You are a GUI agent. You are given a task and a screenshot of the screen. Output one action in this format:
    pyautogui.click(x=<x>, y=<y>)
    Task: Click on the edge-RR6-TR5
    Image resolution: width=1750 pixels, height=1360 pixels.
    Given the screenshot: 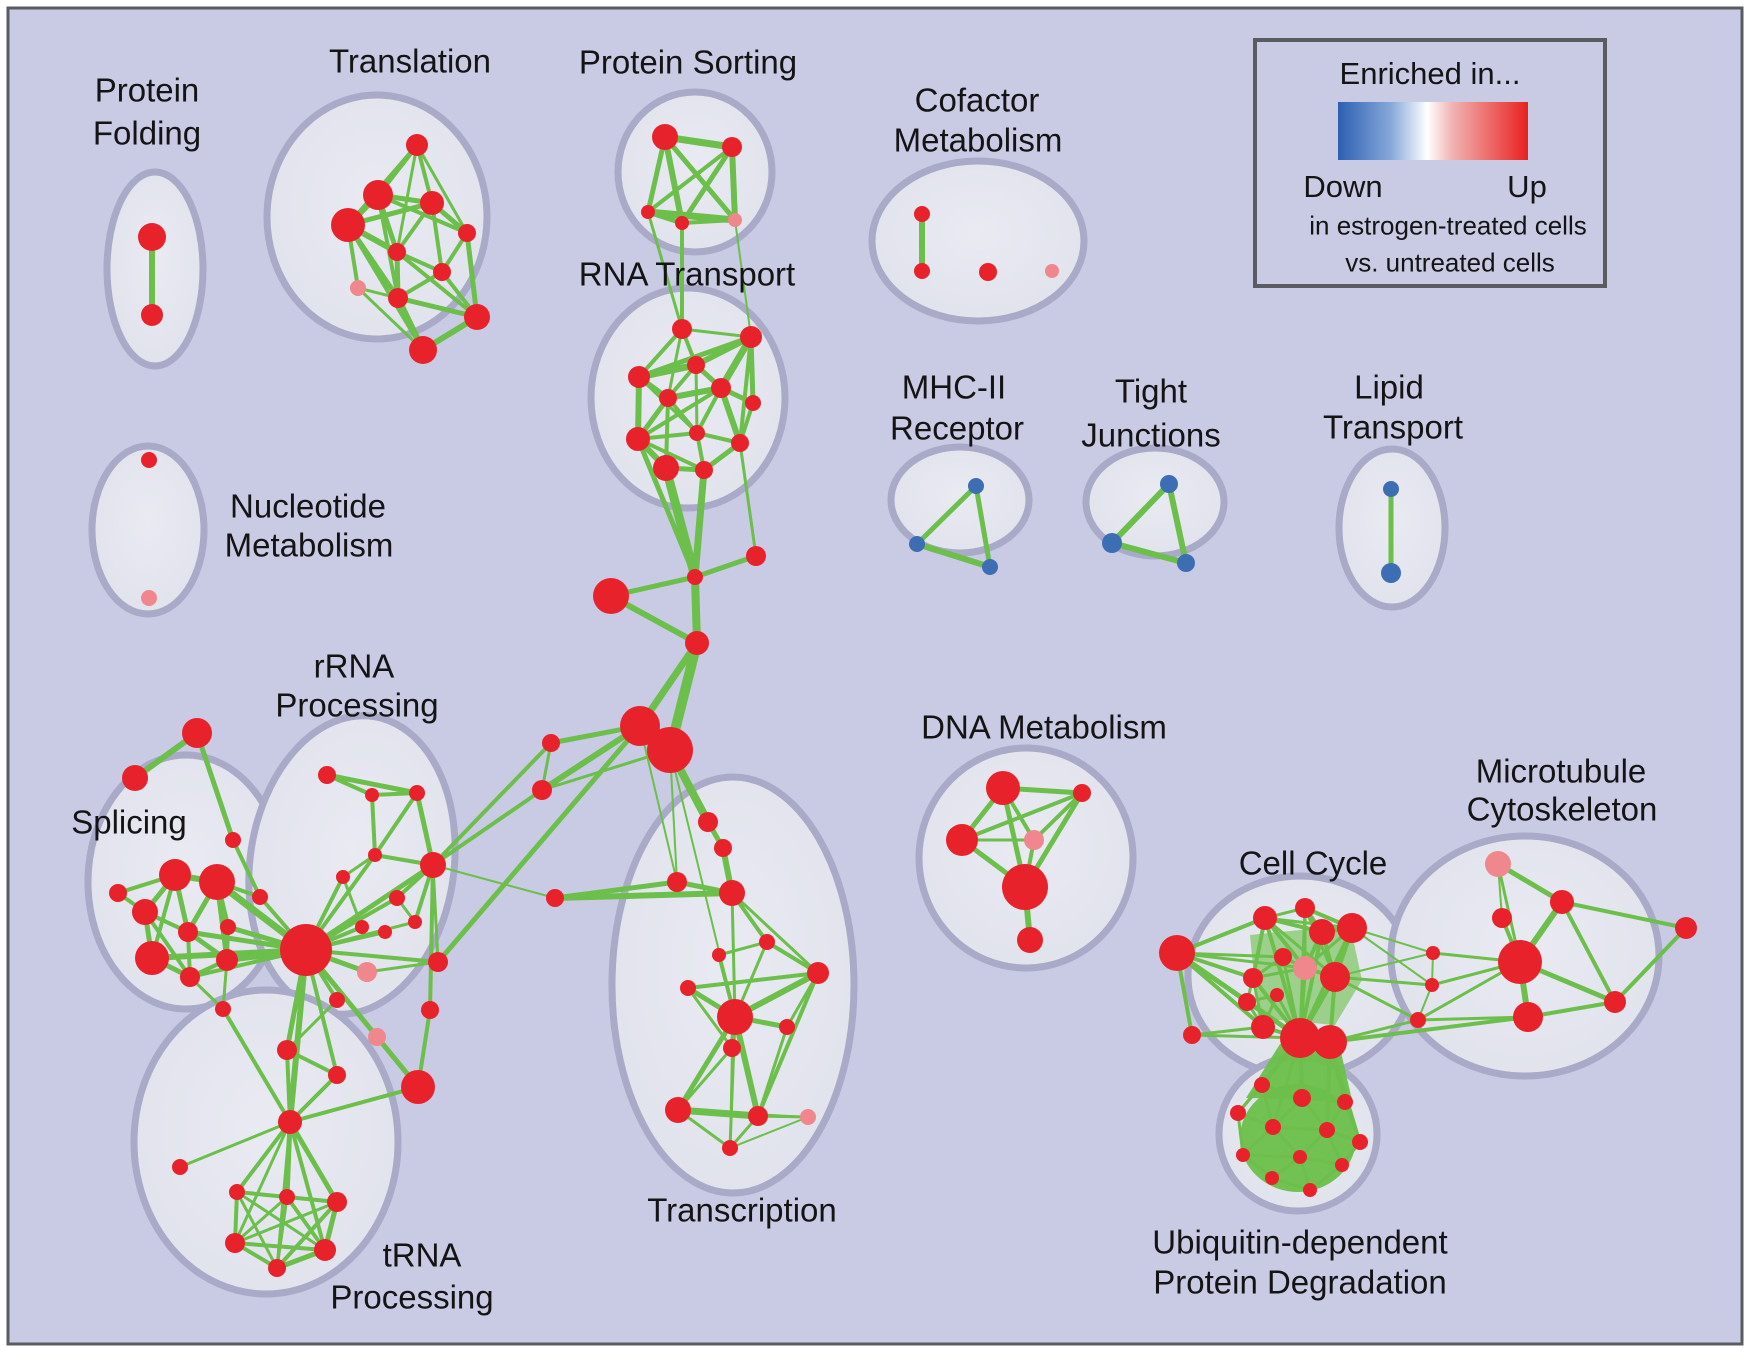 What is the action you would take?
    pyautogui.click(x=494, y=881)
    